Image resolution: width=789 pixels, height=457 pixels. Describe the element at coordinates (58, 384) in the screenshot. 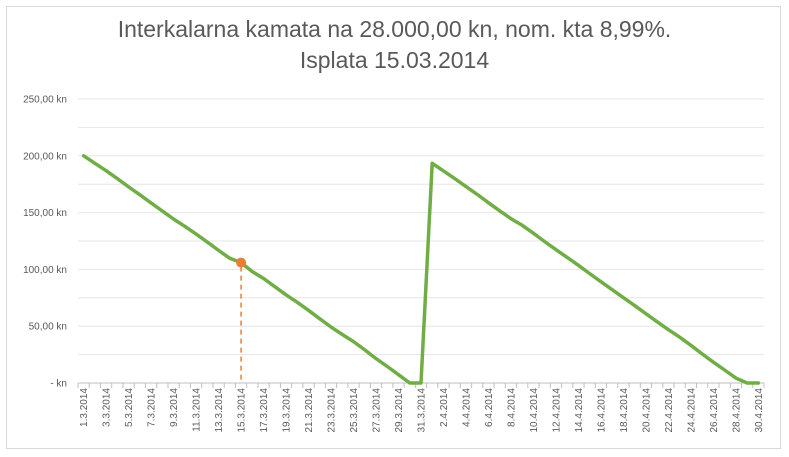

I see `y-tick-label: - kn` at that location.